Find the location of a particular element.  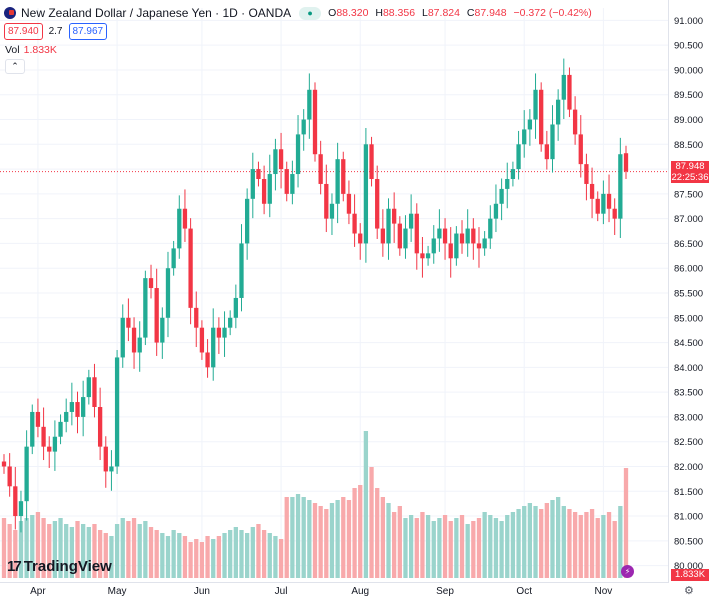

sell-button: 87.940 is located at coordinates (23, 31).